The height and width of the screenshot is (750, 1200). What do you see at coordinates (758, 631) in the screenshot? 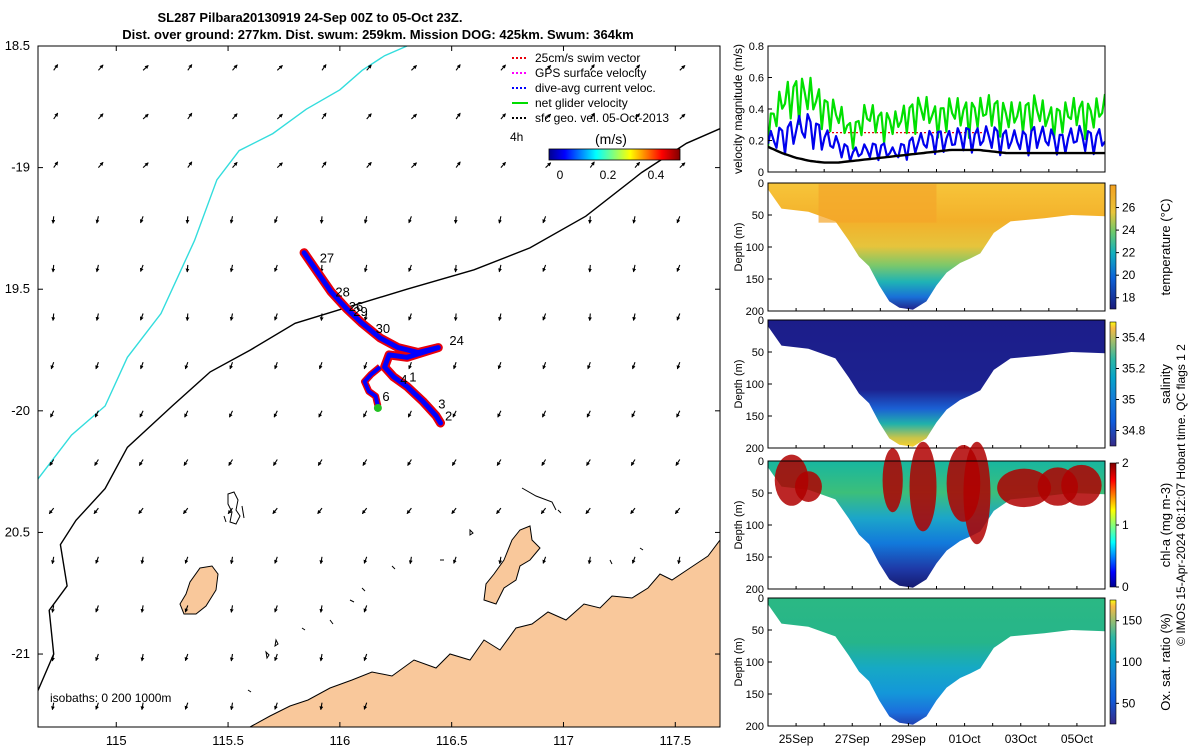
I see `oxygen-y-tick-label: 50` at bounding box center [758, 631].